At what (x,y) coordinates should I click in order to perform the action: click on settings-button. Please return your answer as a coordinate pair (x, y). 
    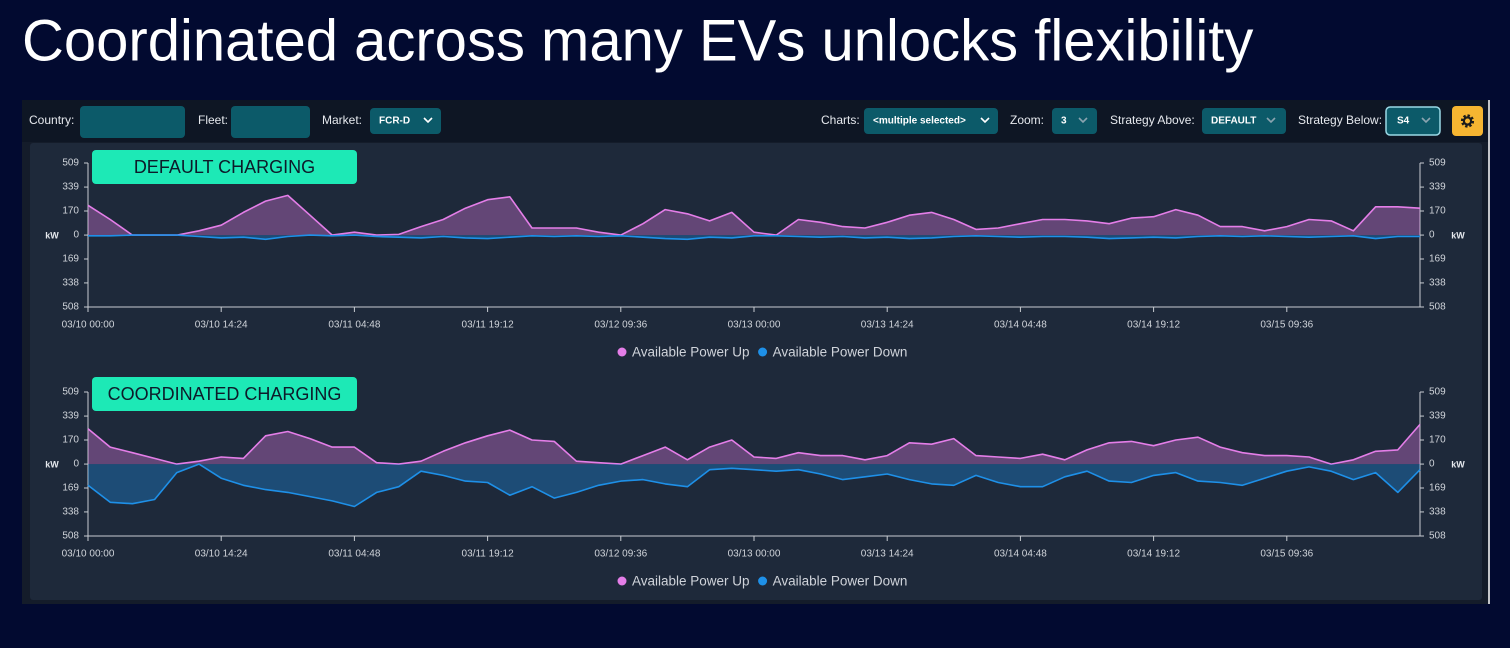
    Looking at the image, I should click on (1467, 121).